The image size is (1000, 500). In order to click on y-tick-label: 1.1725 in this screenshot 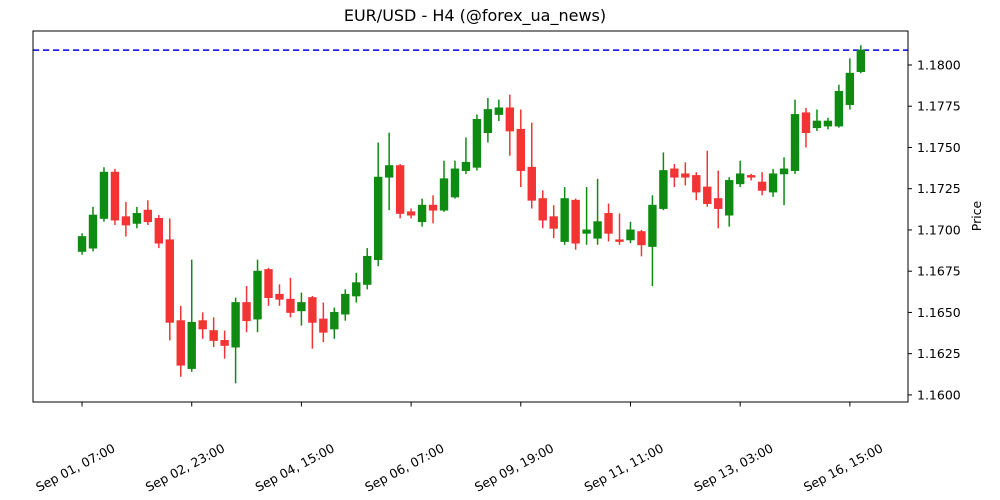, I will do `click(939, 188)`.